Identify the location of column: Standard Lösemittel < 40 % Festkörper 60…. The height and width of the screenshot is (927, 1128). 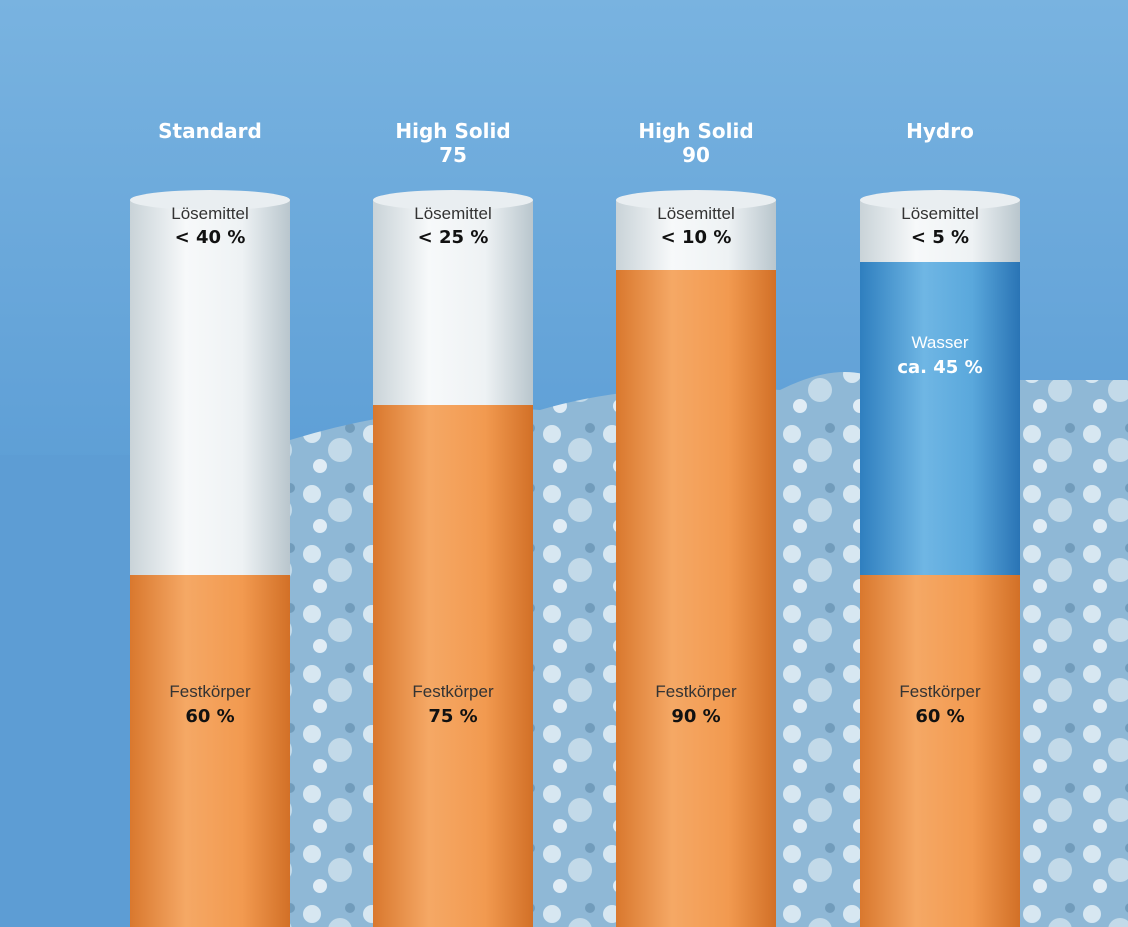
(210, 523).